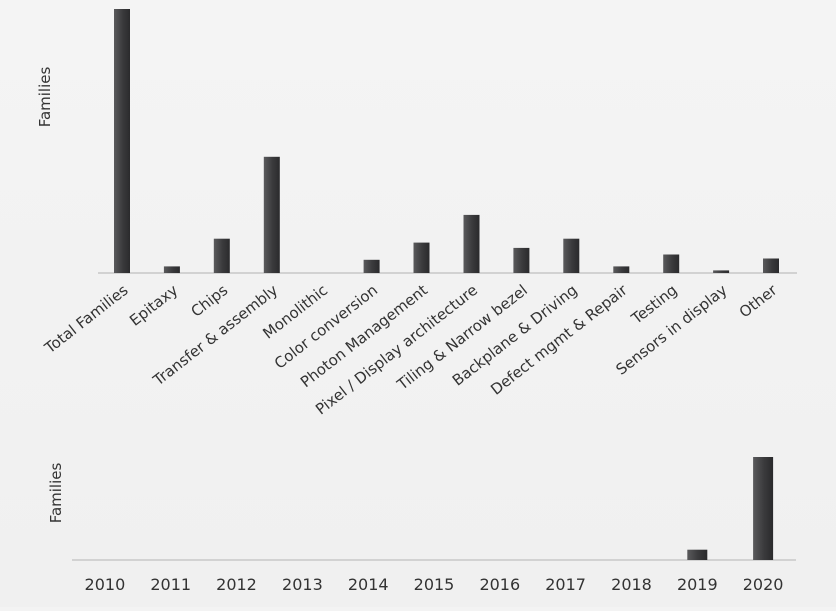 The width and height of the screenshot is (836, 611). I want to click on x-tick-label-2015: 2015, so click(434, 584).